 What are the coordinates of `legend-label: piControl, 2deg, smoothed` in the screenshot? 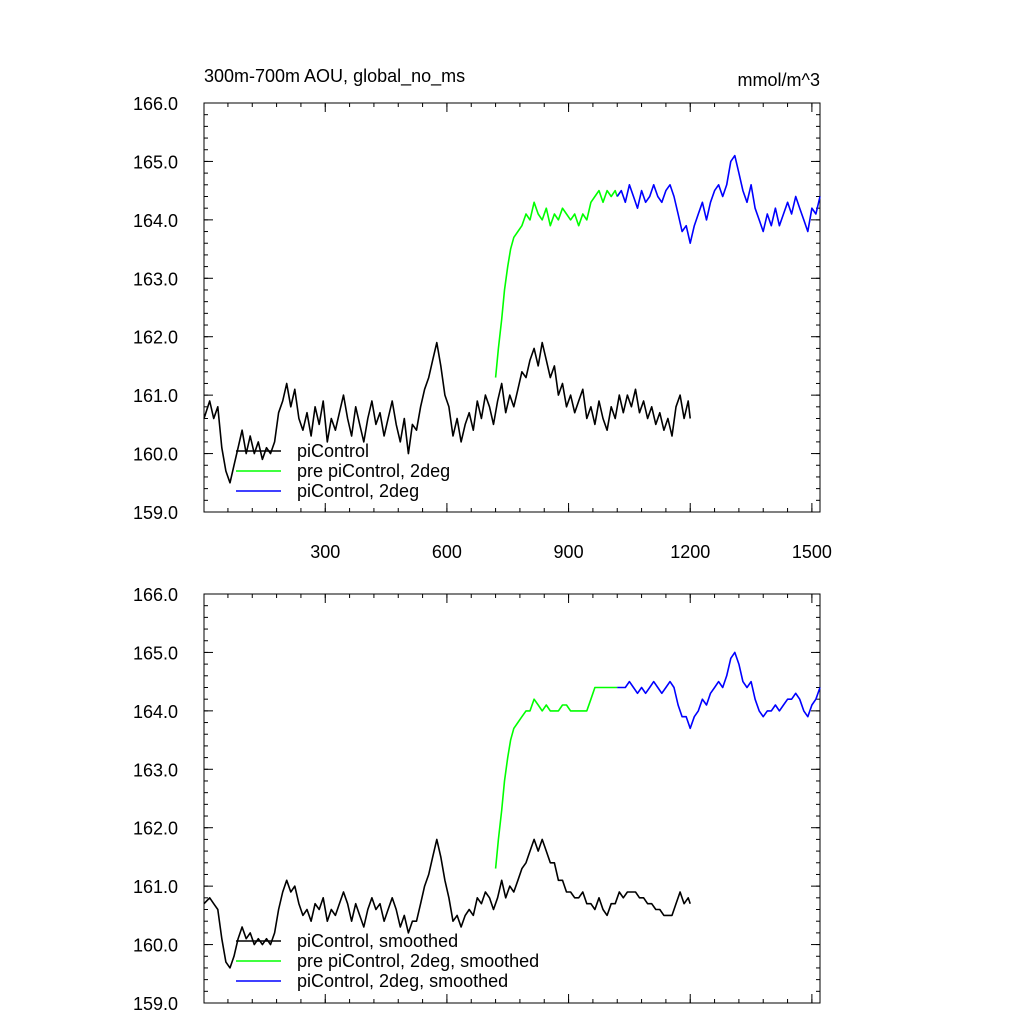 It's located at (402, 981).